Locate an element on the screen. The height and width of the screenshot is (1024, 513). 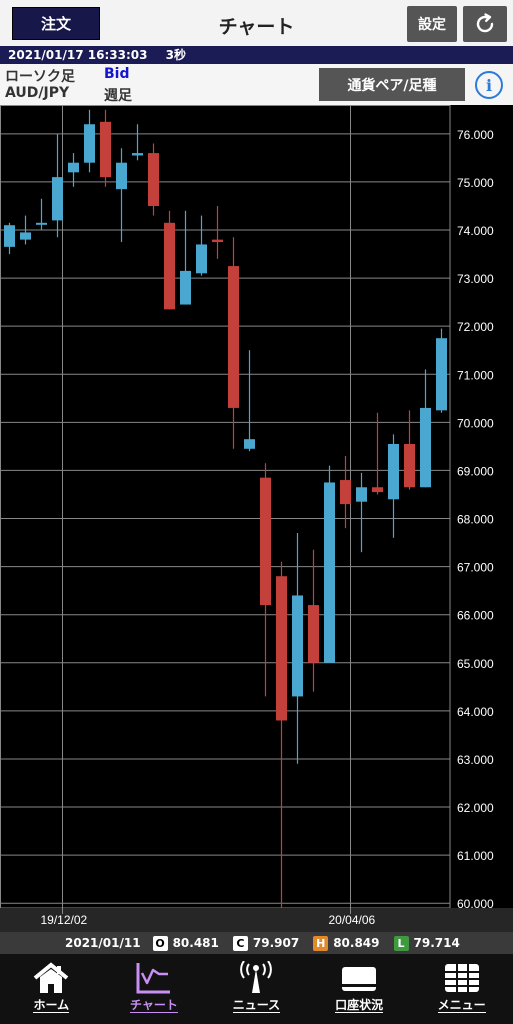
tab-account-label: 口座状況 is located at coordinates (359, 1005).